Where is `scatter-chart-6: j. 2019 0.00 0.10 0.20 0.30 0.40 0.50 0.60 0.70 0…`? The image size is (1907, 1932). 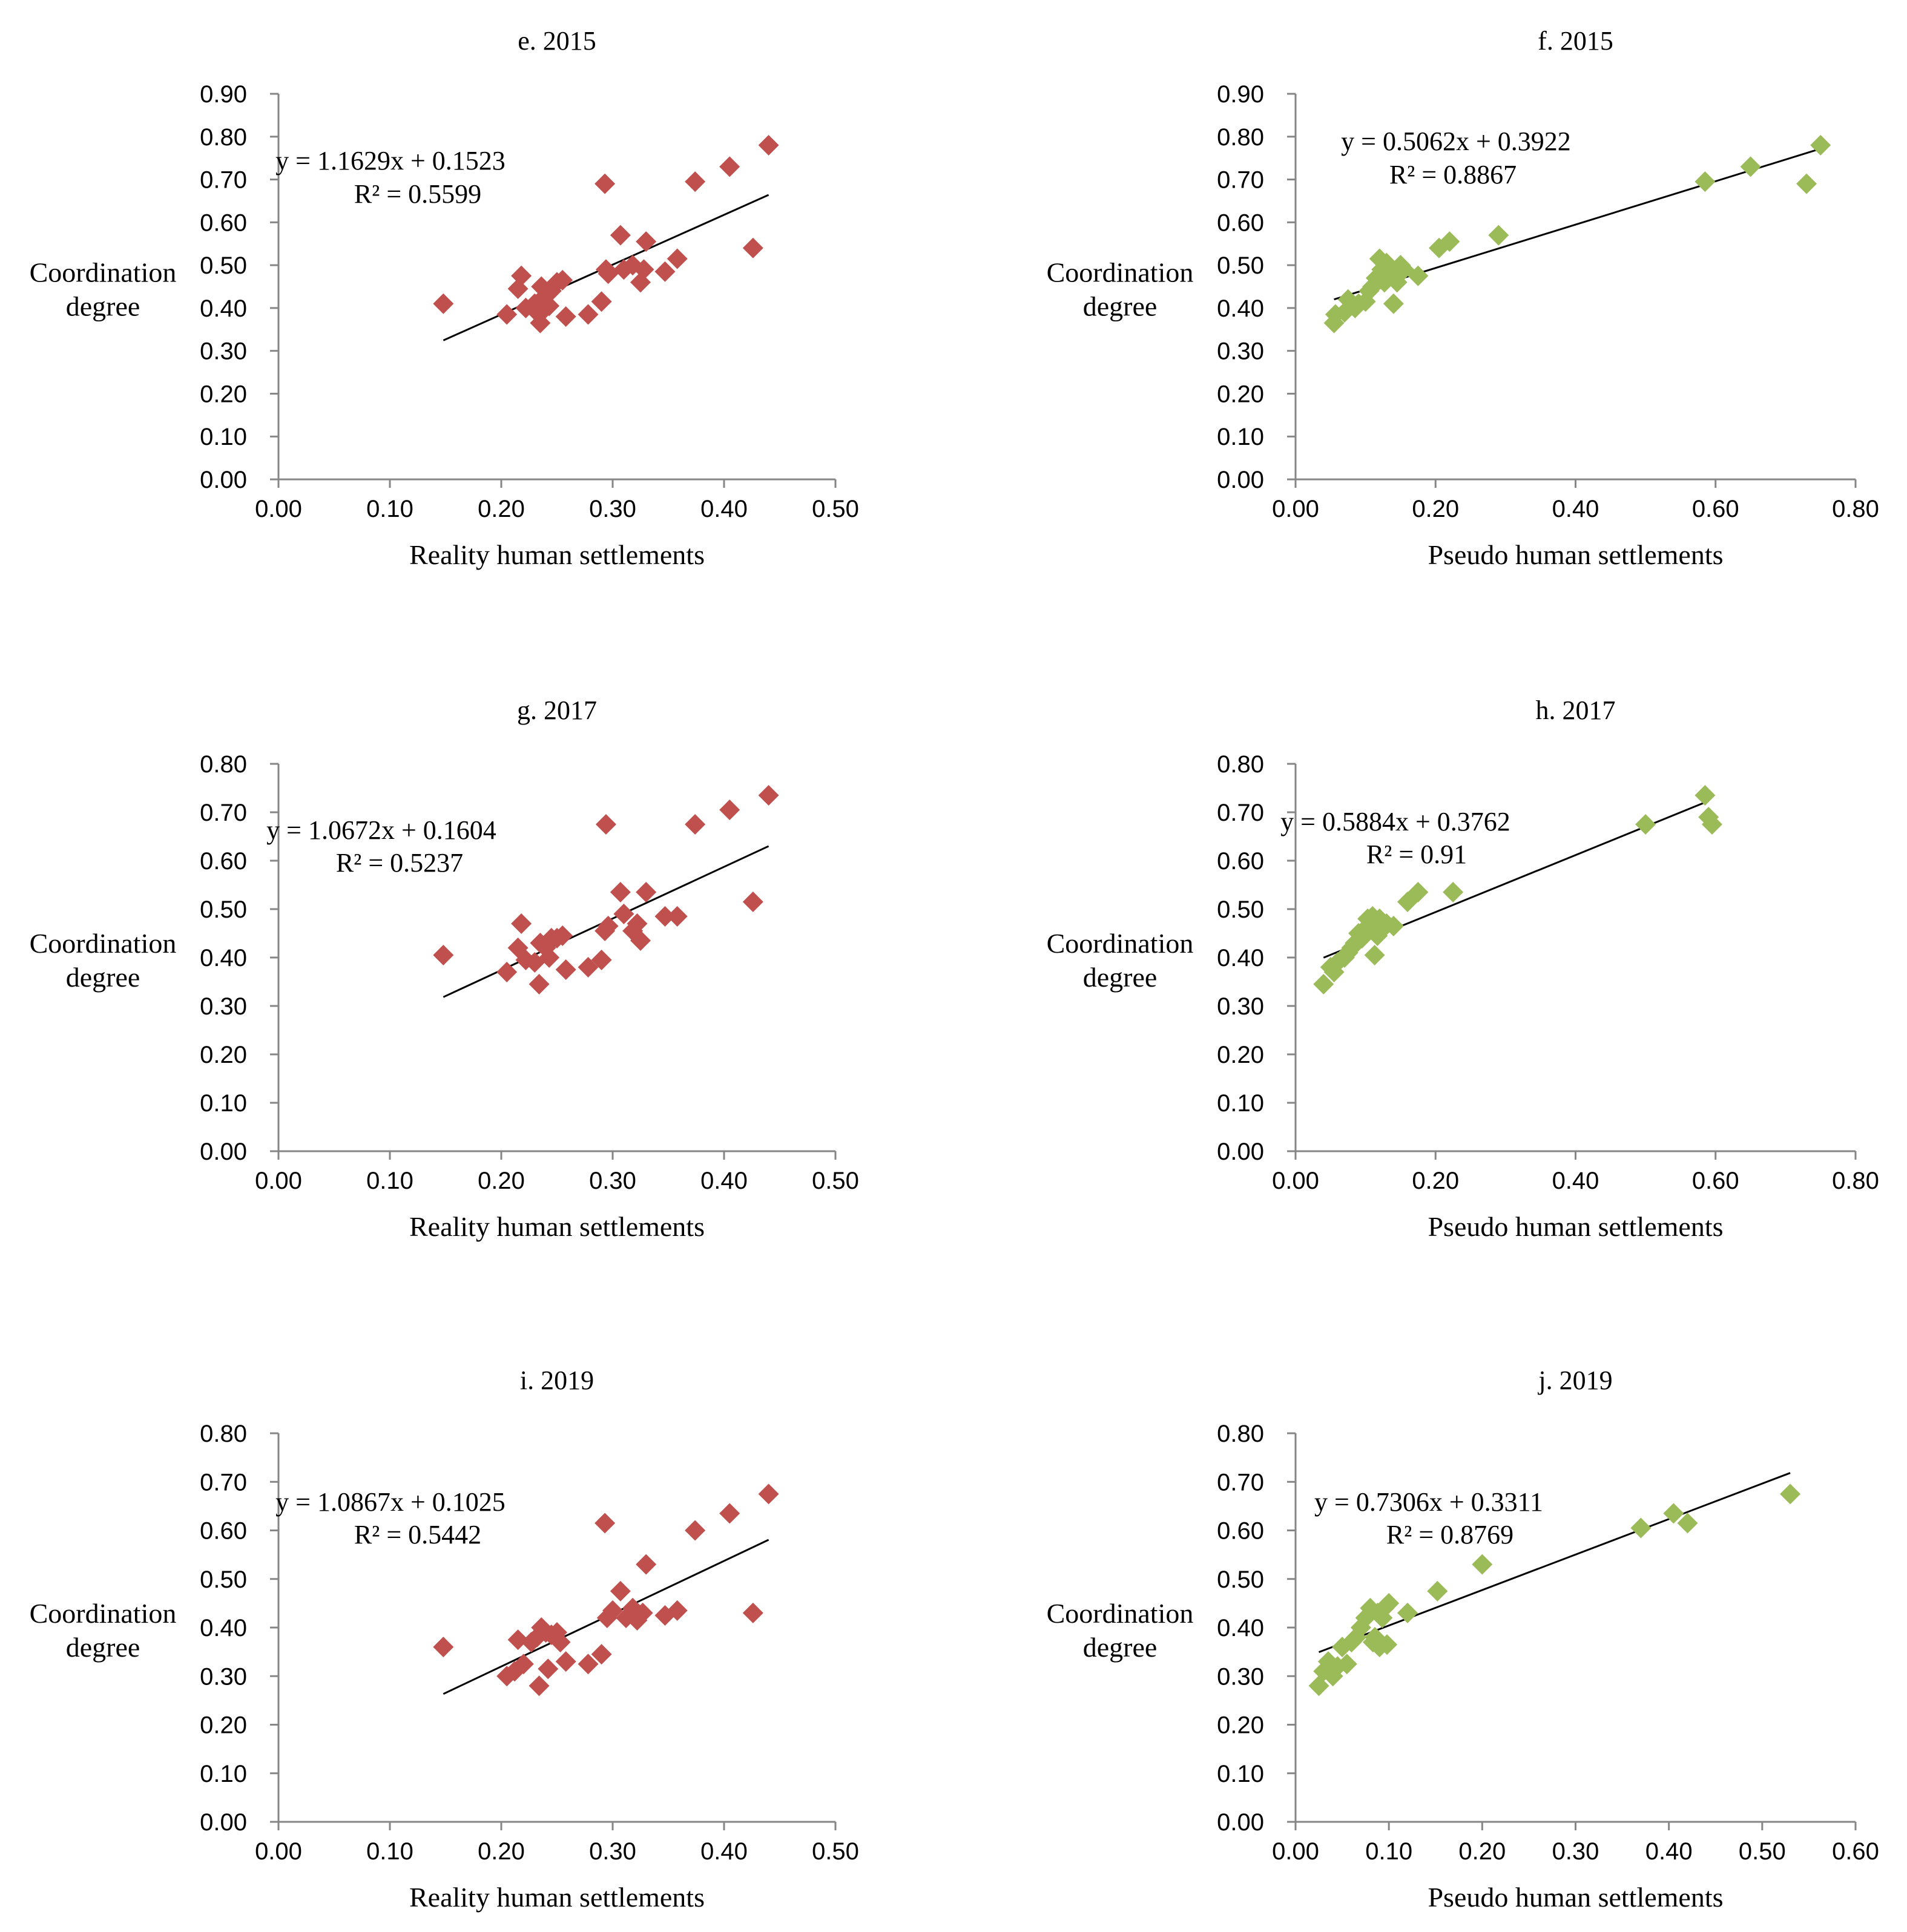
scatter-chart-6: j. 2019 0.00 0.10 0.20 0.30 0.40 0.50 0.60 0.70 0… is located at coordinates (1463, 1639).